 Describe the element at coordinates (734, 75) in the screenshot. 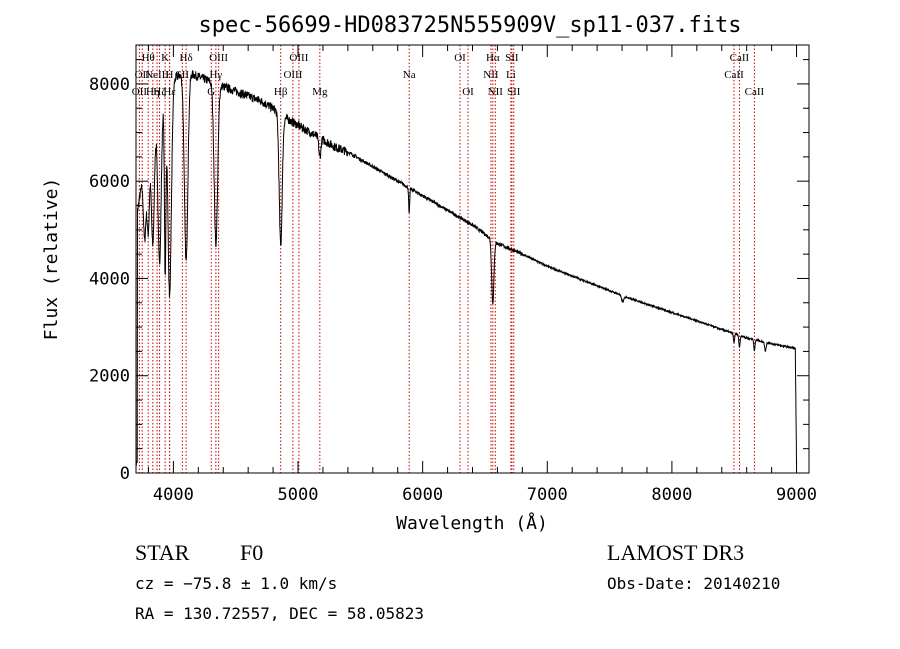

I see `marker-label-27: CaII` at that location.